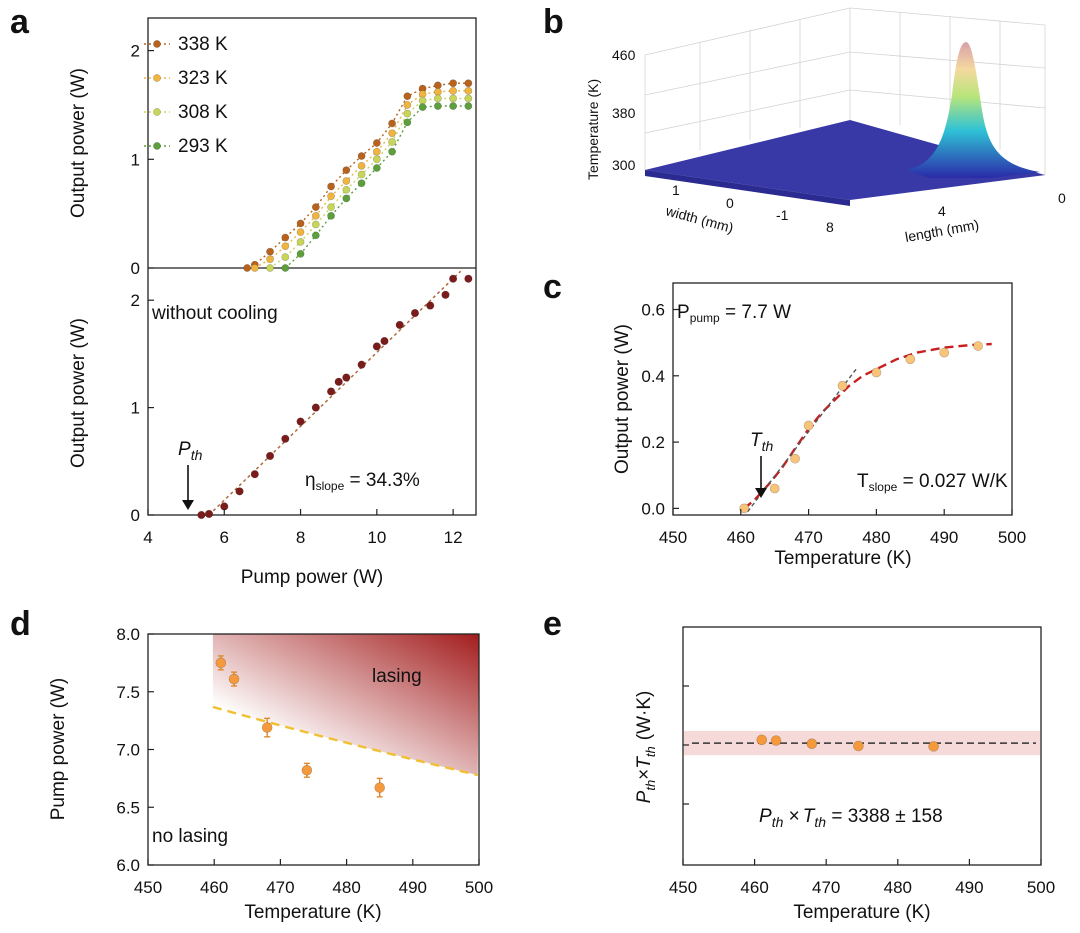  Describe the element at coordinates (1062, 198) in the screenshot. I see `b-length-tick-0: 0` at that location.